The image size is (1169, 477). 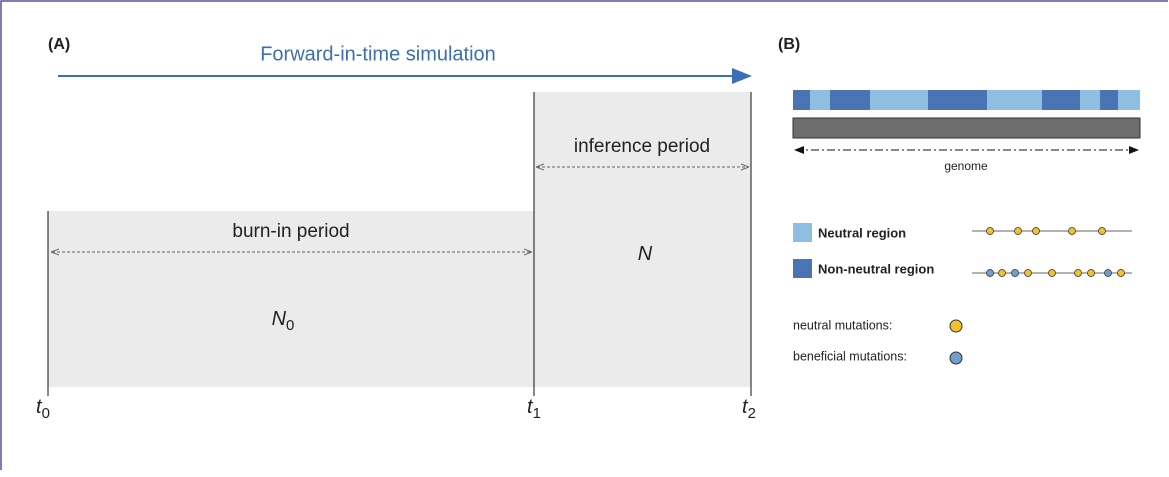 I want to click on population-size: N, so click(x=645, y=254).